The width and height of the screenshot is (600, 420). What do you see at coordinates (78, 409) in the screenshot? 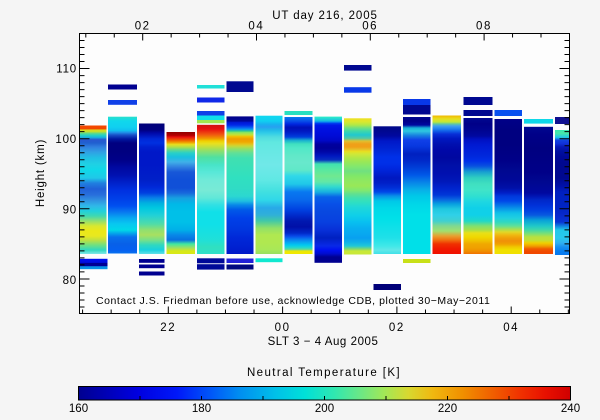
I see `svg-text: 160` at bounding box center [78, 409].